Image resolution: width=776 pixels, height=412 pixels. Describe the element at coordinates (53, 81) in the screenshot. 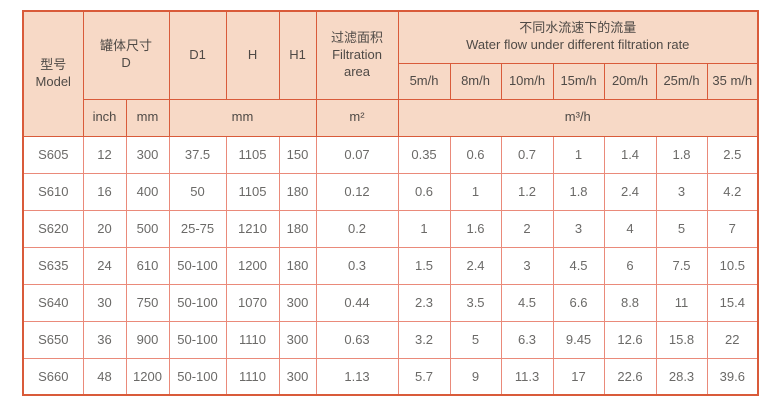

I see `col-header-model-en: Model` at that location.